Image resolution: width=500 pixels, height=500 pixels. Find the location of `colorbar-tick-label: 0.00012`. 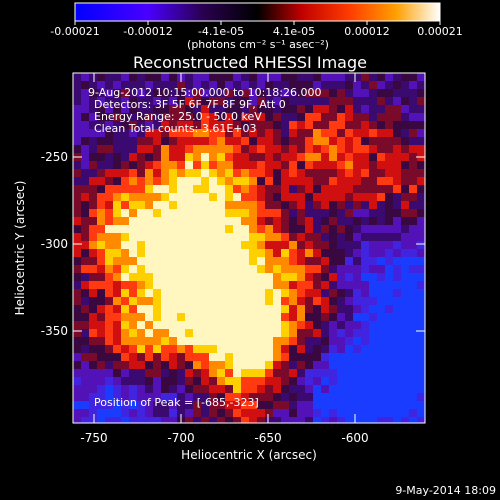

colorbar-tick-label: 0.00012 is located at coordinates (367, 31).